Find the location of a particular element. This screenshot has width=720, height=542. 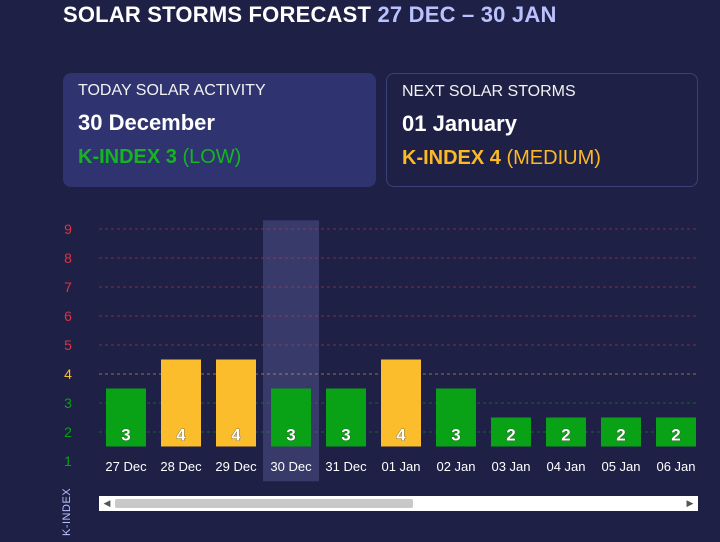

x-tick-label: 06 Jan is located at coordinates (675, 466).